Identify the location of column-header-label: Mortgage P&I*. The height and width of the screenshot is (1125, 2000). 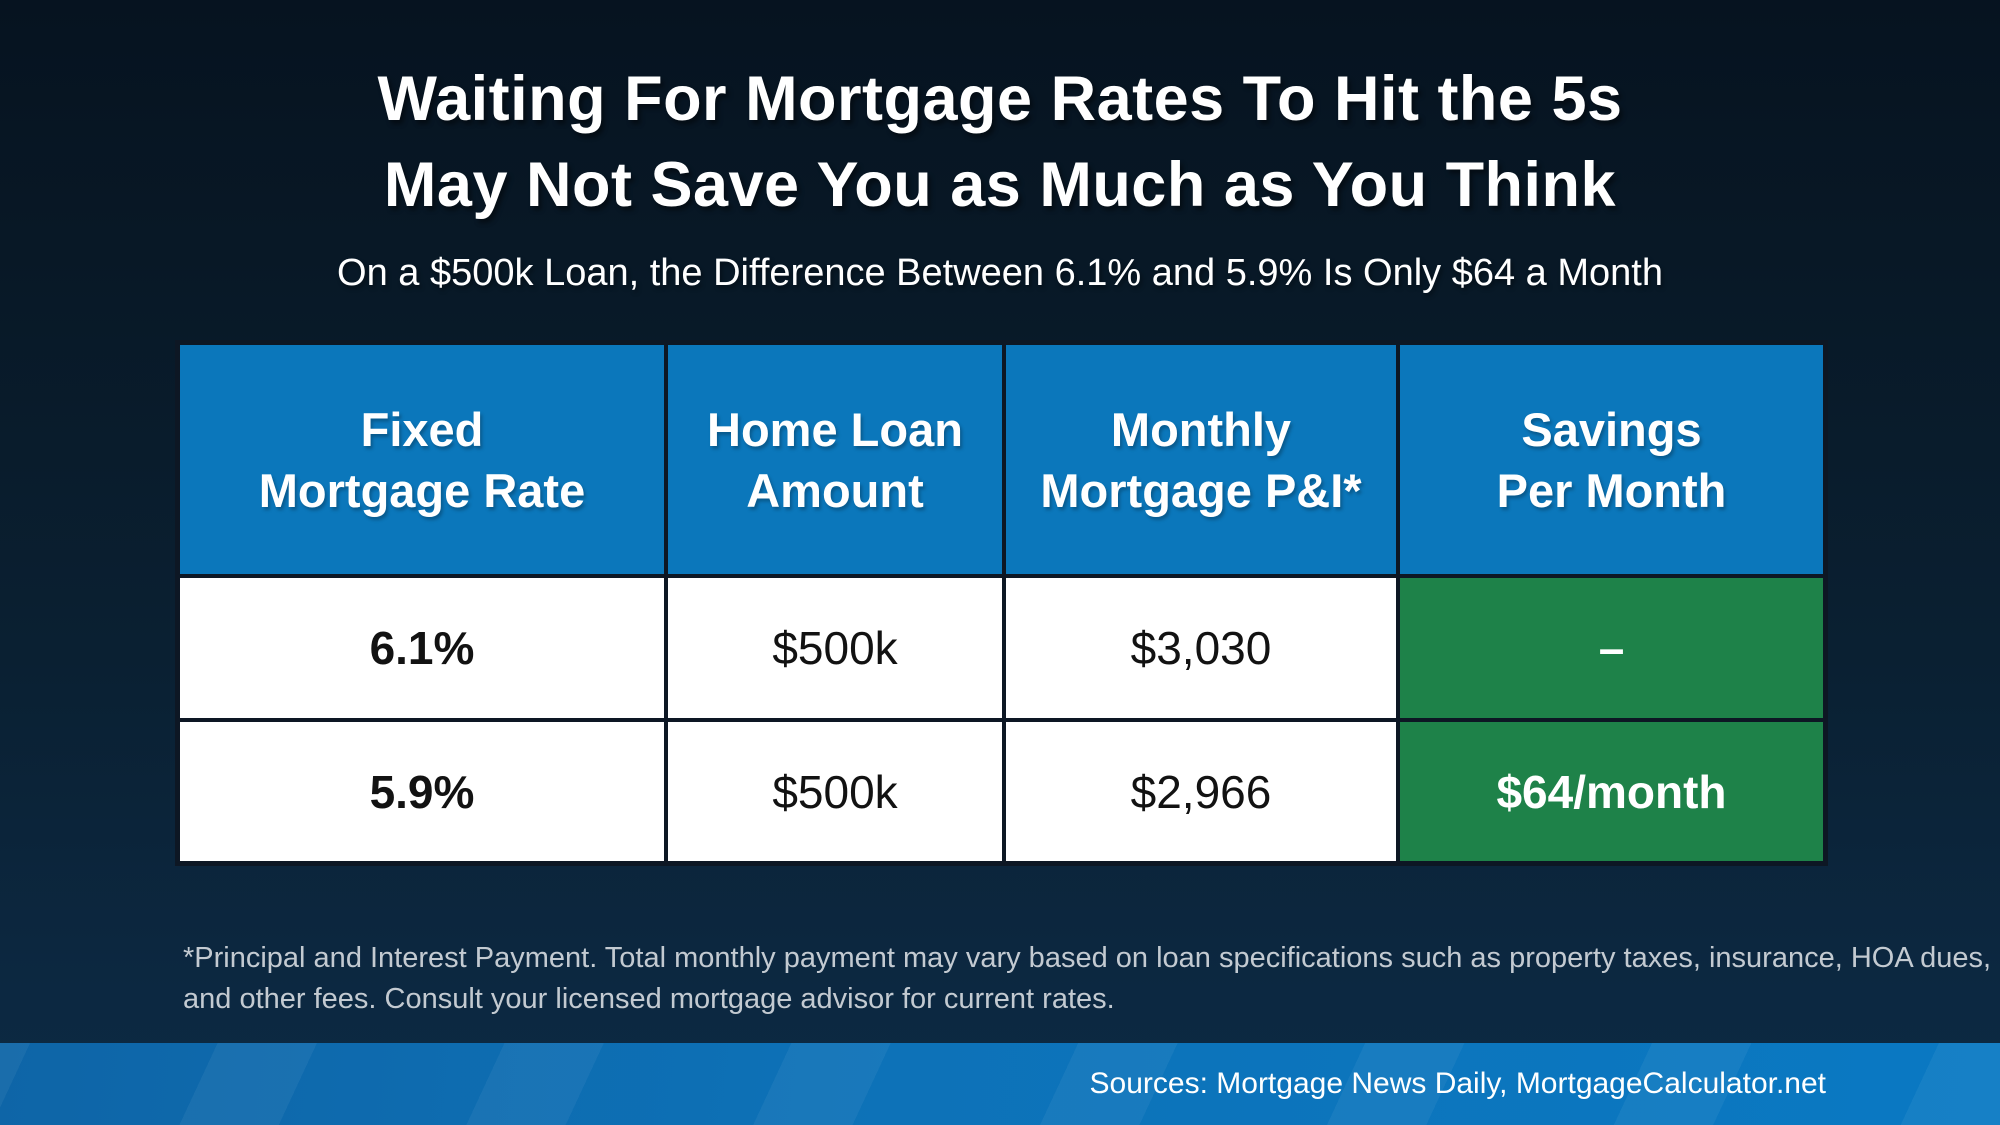
(1201, 490).